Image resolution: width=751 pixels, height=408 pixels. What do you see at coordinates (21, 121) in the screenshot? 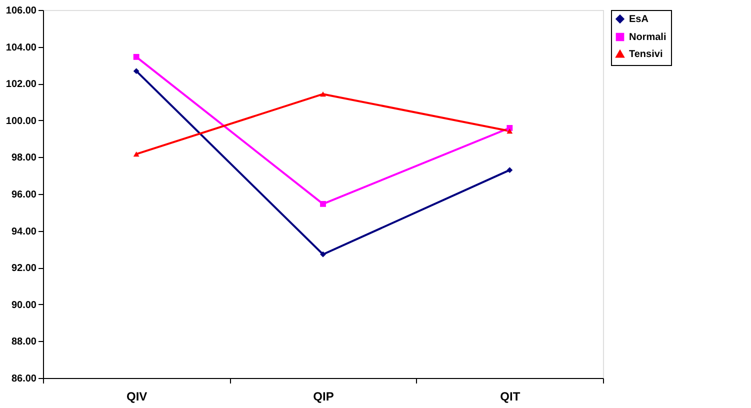
I see `y-tick-label: 100.00` at bounding box center [21, 121].